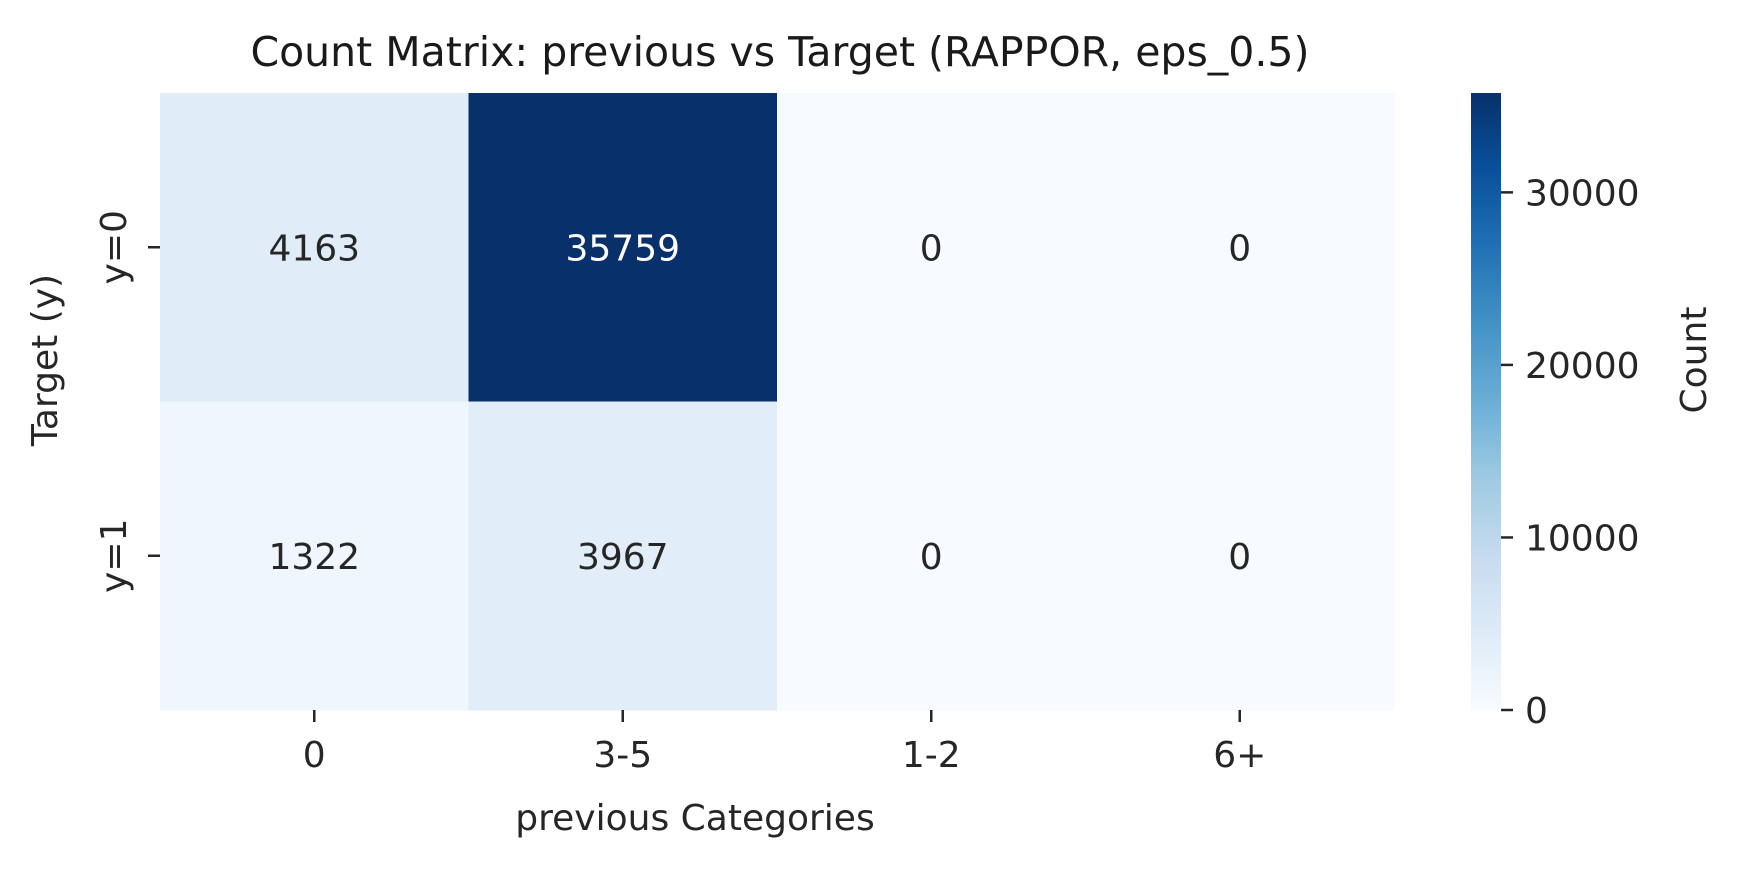 Image resolution: width=1745 pixels, height=871 pixels. I want to click on cell-value-label: 4163, so click(314, 248).